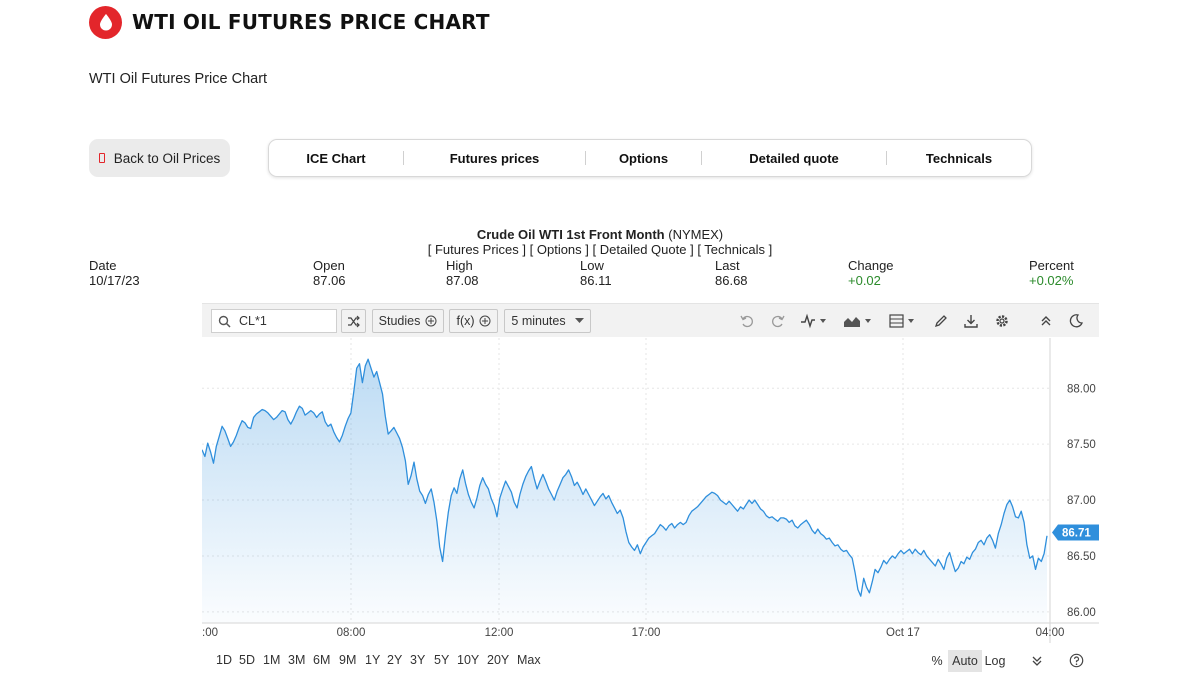  Describe the element at coordinates (101, 158) in the screenshot. I see `phone-icon` at that location.